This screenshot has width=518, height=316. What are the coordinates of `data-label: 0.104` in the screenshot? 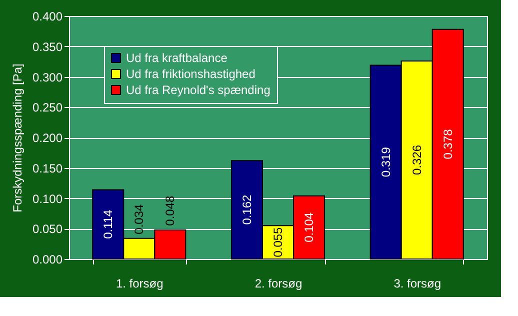 It's located at (309, 227).